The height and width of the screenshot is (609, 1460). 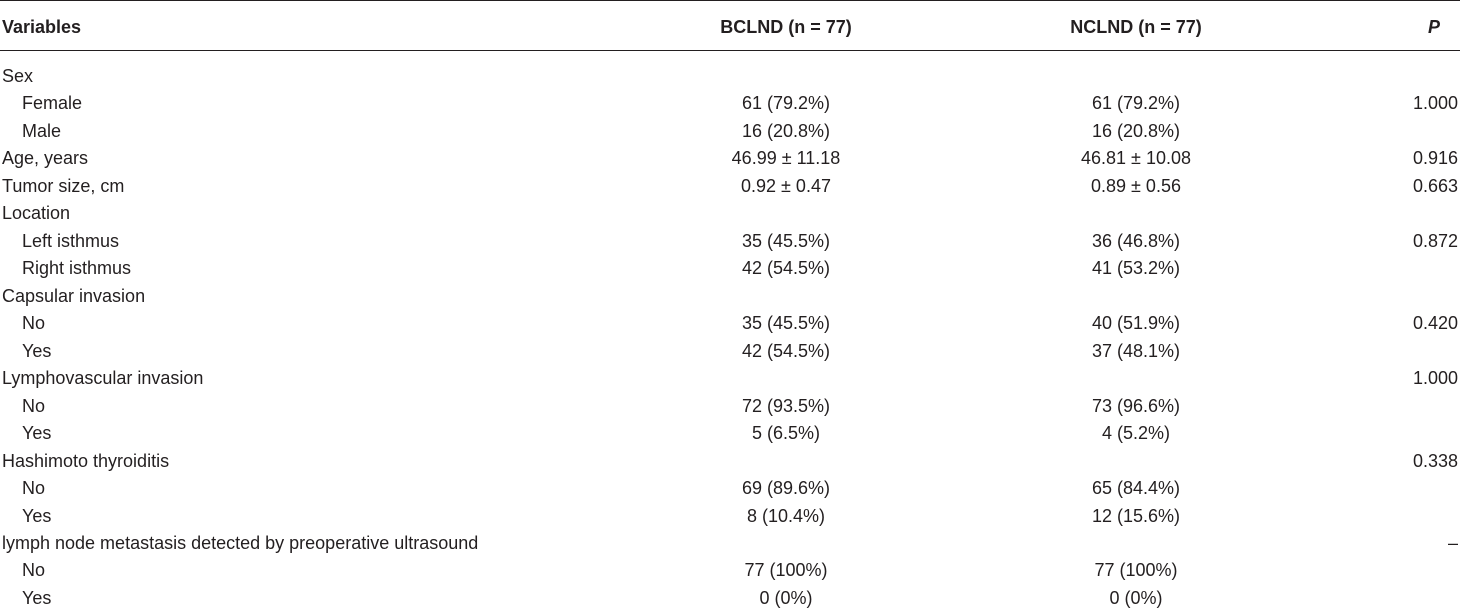 What do you see at coordinates (52, 103) in the screenshot?
I see `row-label: Female` at bounding box center [52, 103].